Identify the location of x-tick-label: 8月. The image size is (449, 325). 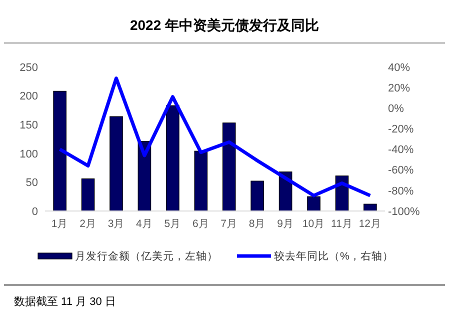
(257, 224).